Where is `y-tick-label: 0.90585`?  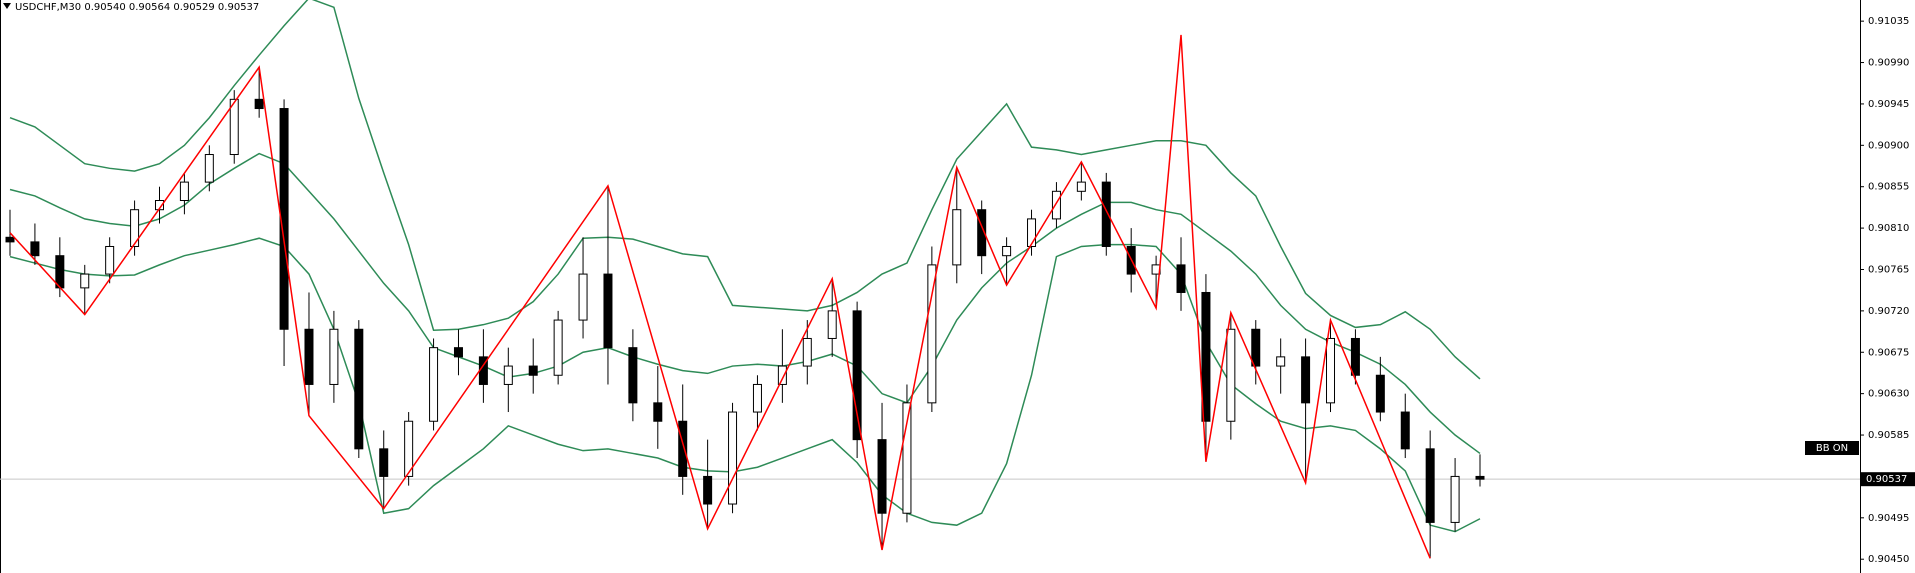 y-tick-label: 0.90585 is located at coordinates (1888, 435).